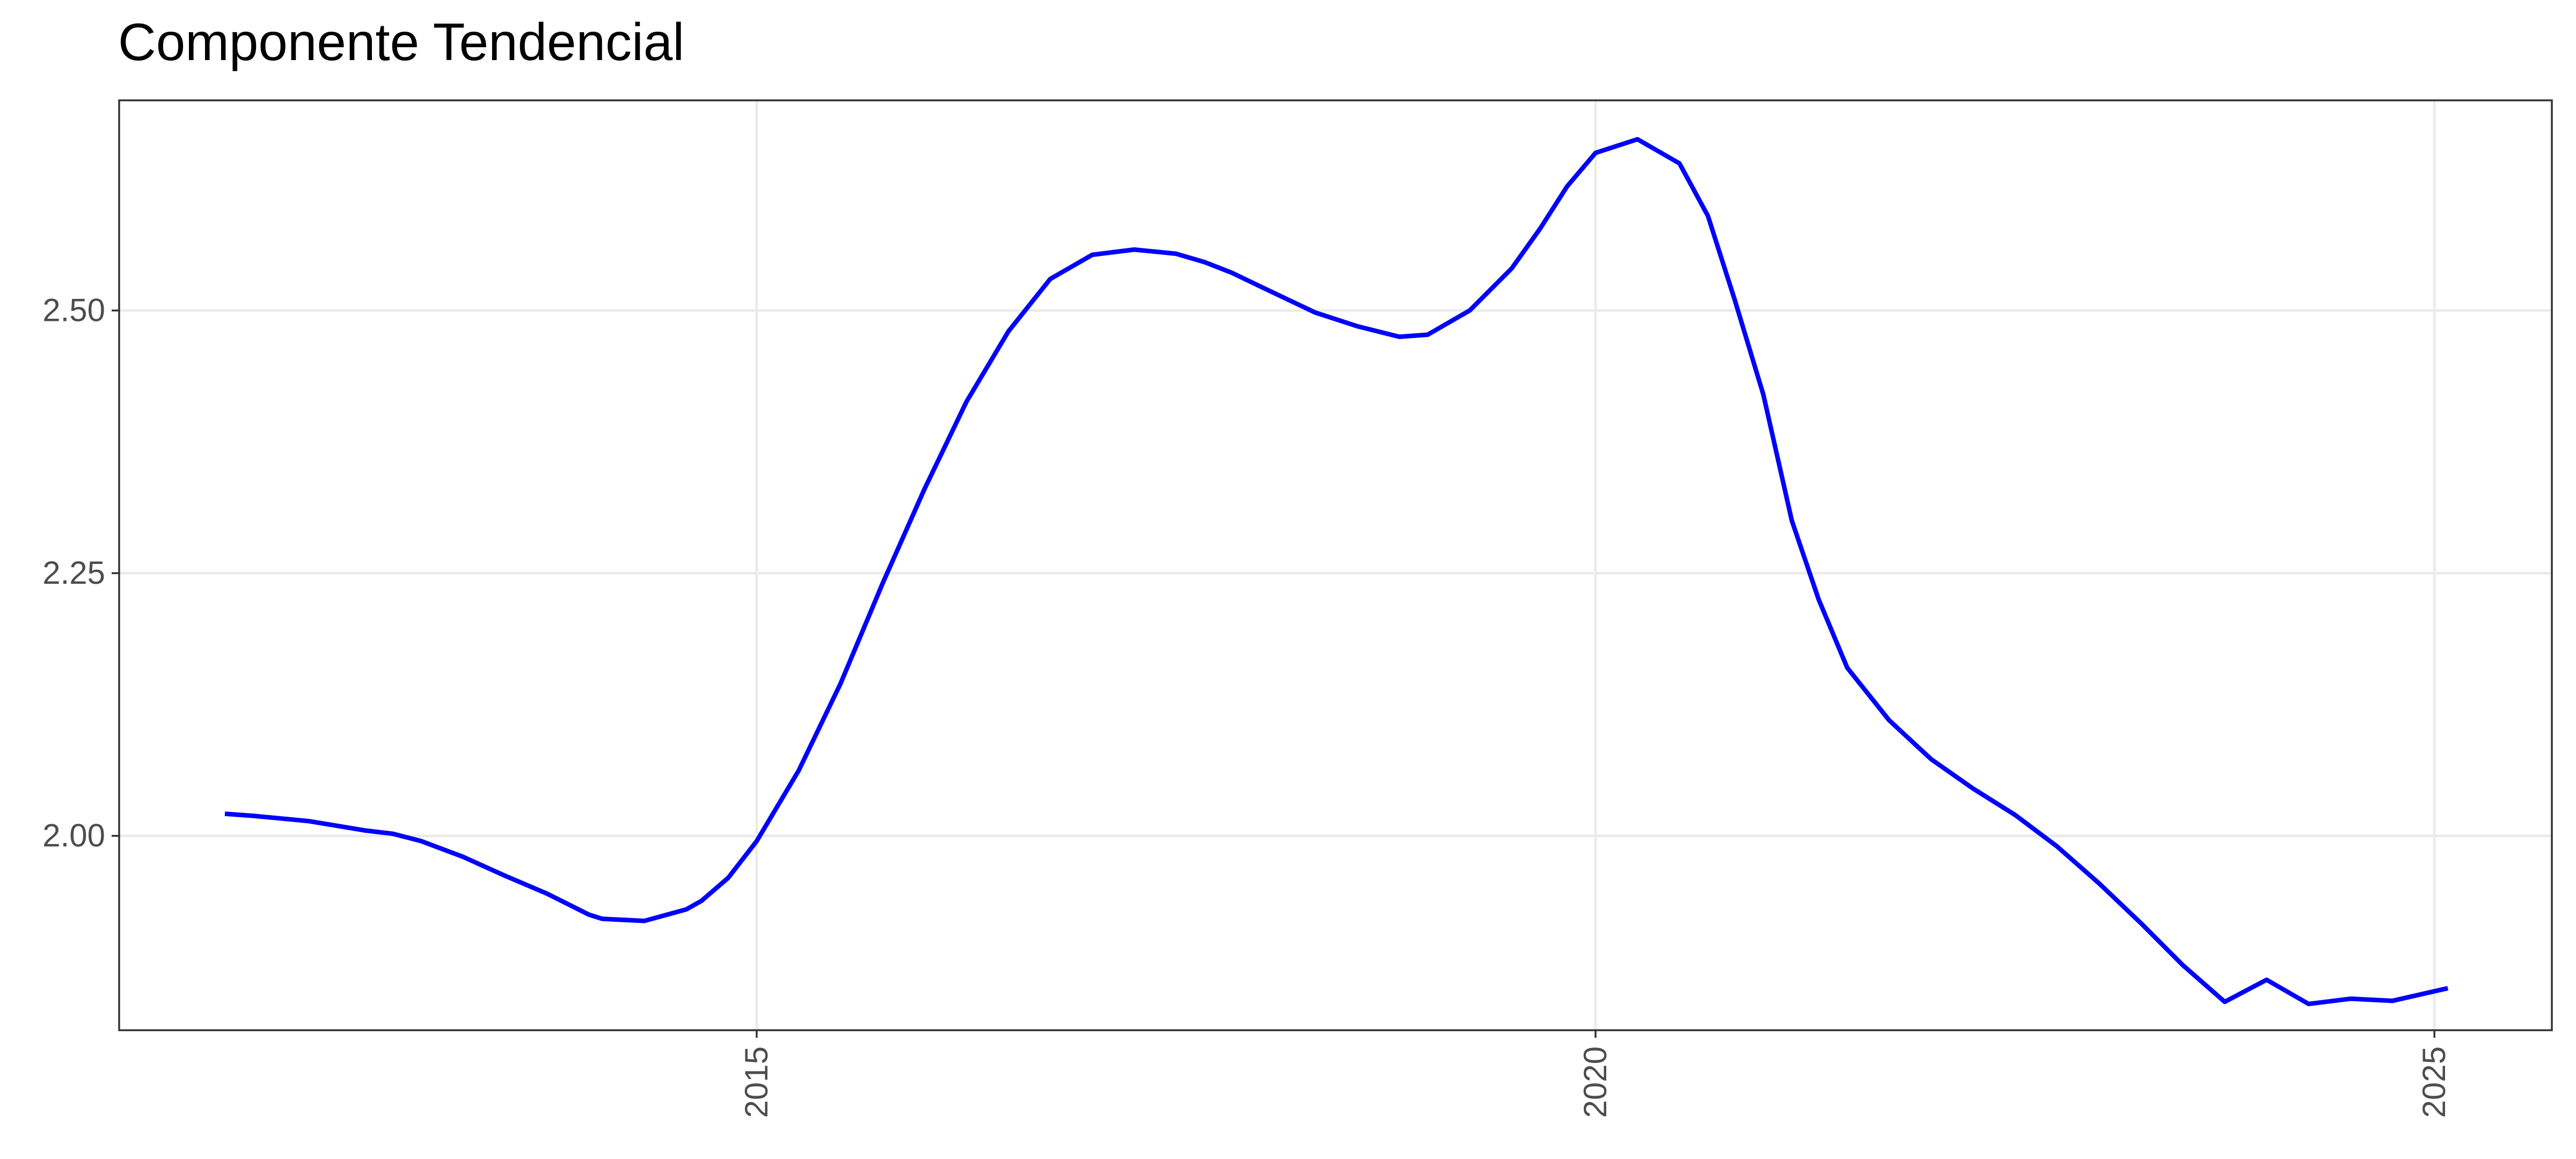 The width and height of the screenshot is (2576, 1159). What do you see at coordinates (756, 1082) in the screenshot?
I see `x-tick-label: 2015` at bounding box center [756, 1082].